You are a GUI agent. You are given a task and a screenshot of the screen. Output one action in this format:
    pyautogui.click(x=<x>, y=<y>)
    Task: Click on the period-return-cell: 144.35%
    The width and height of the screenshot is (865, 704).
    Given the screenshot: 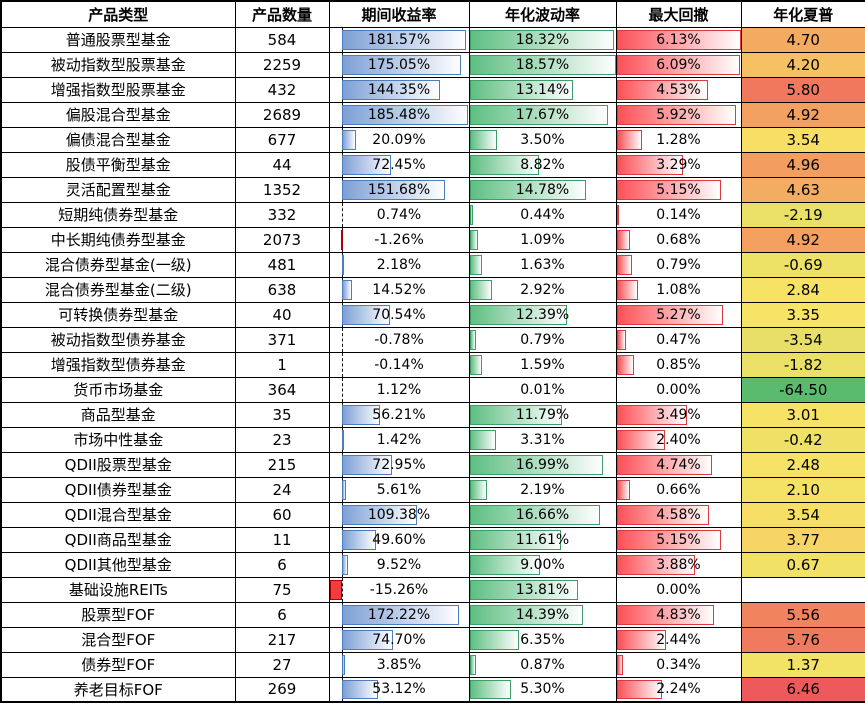 What is the action you would take?
    pyautogui.click(x=399, y=89)
    